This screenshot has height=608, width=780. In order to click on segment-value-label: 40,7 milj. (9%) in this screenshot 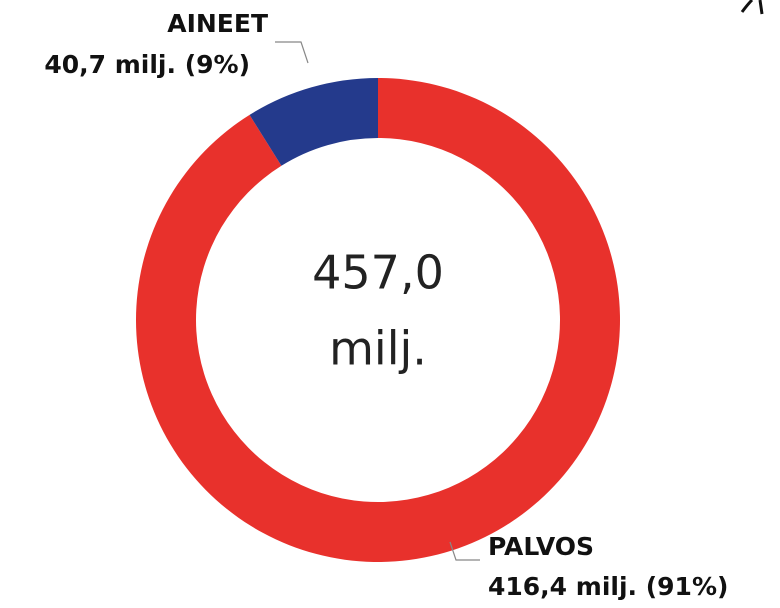, I will do `click(147, 64)`.